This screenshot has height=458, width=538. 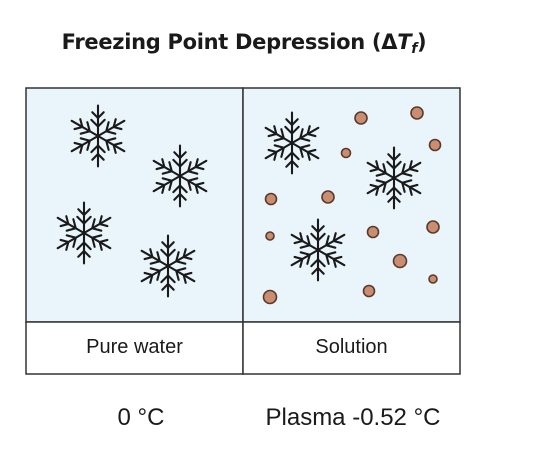 I want to click on title-text: Freezing Point Depression (Δ, so click(x=229, y=42).